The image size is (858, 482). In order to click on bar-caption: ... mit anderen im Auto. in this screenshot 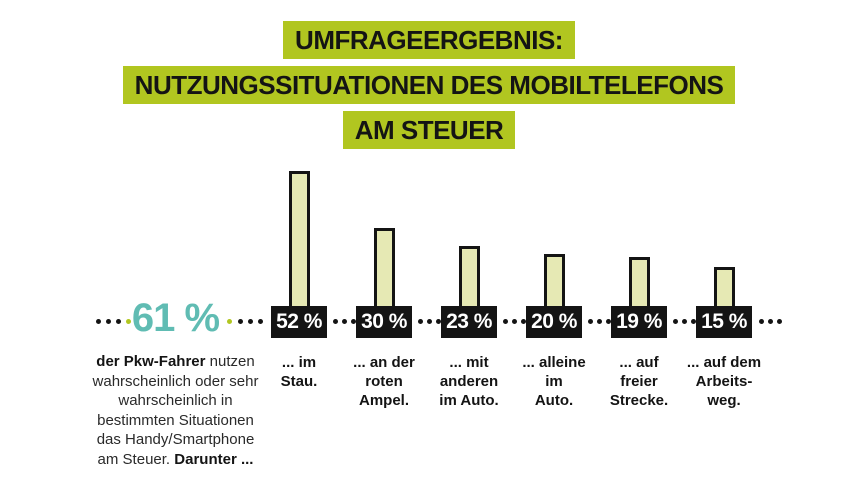, I will do `click(469, 381)`.